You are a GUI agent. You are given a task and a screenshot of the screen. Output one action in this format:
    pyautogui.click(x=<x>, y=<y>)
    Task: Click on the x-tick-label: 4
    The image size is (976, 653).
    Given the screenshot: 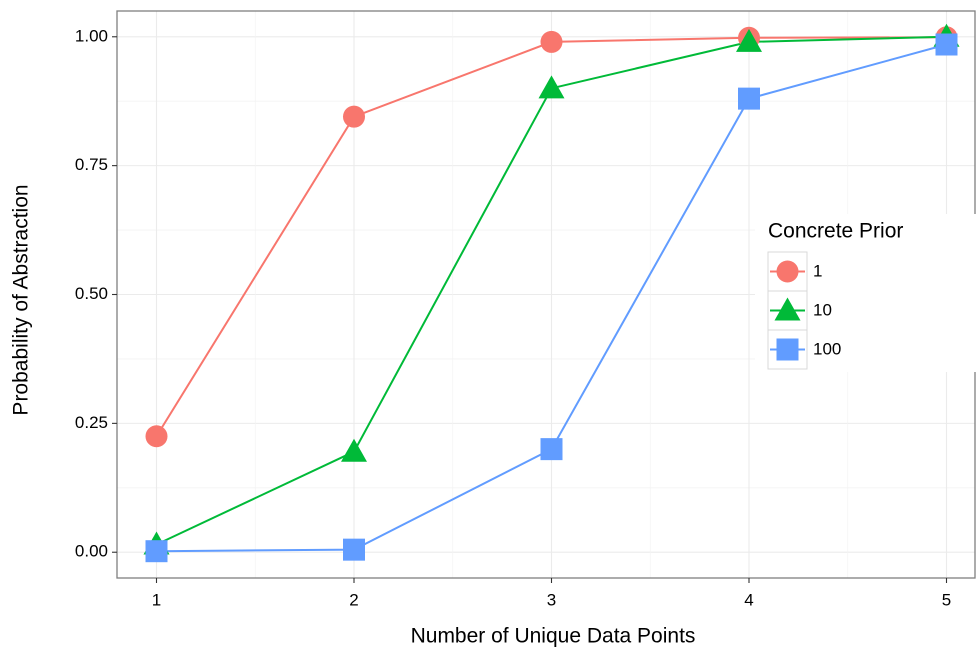 What is the action you would take?
    pyautogui.click(x=748, y=599)
    